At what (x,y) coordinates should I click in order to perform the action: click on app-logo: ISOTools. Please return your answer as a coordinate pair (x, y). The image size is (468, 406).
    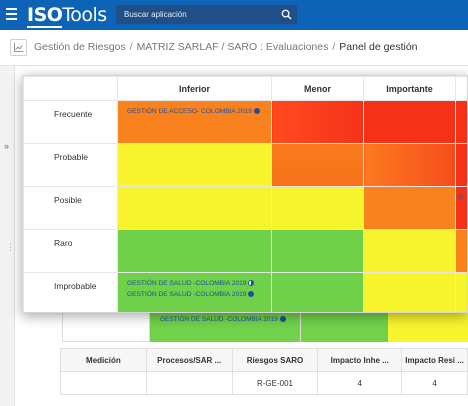
    Looking at the image, I should click on (67, 15).